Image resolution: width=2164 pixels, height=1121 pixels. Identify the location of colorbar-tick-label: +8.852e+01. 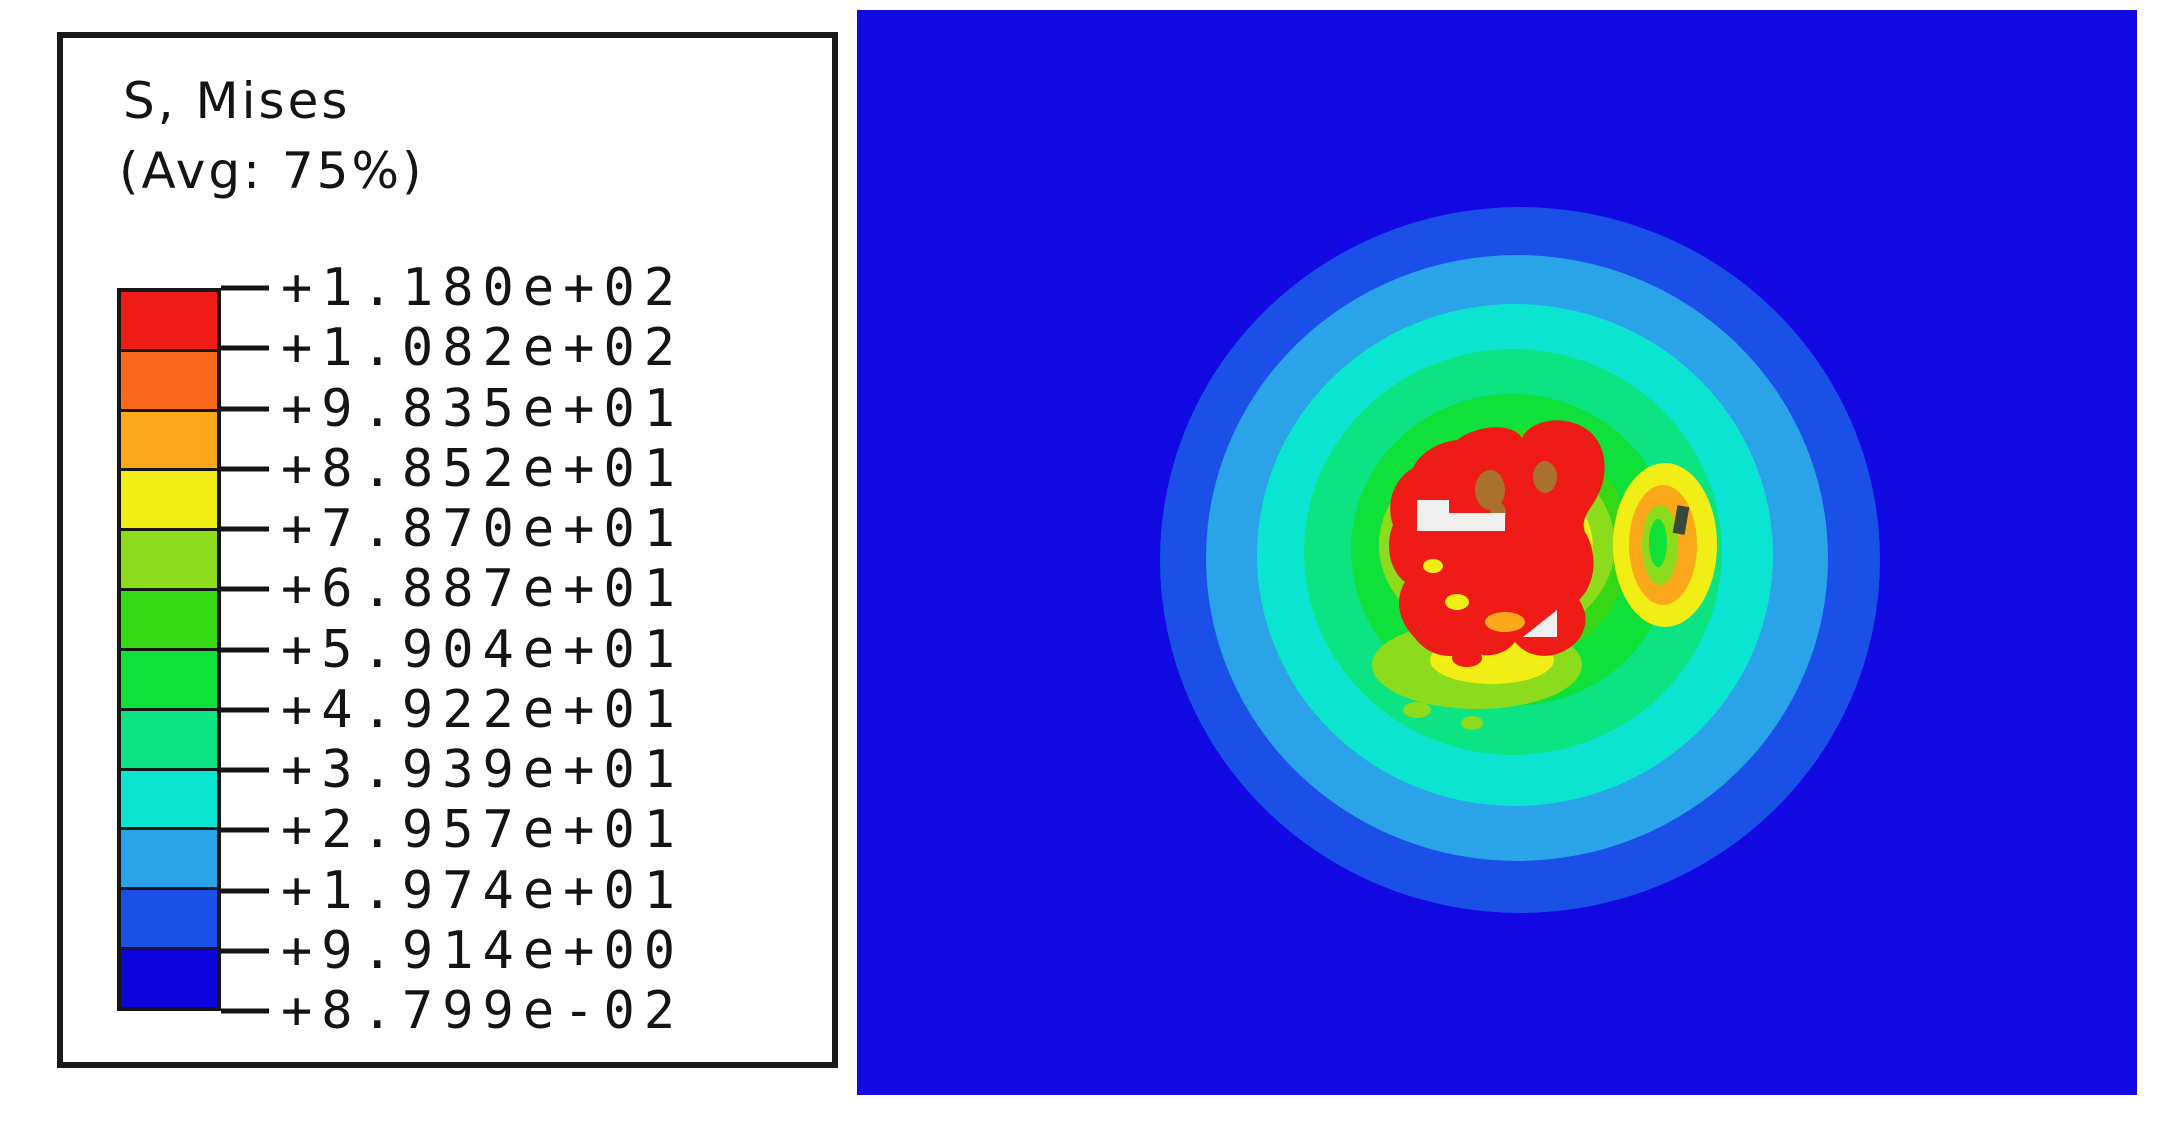
(483, 469).